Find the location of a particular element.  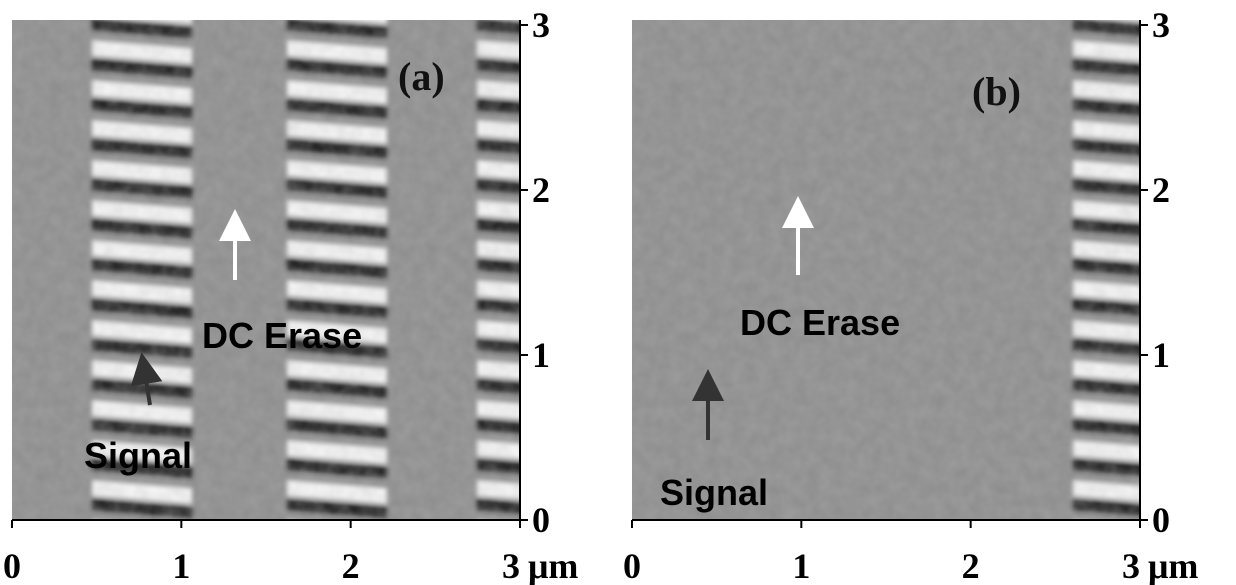

panel-label: (a) is located at coordinates (421, 76).